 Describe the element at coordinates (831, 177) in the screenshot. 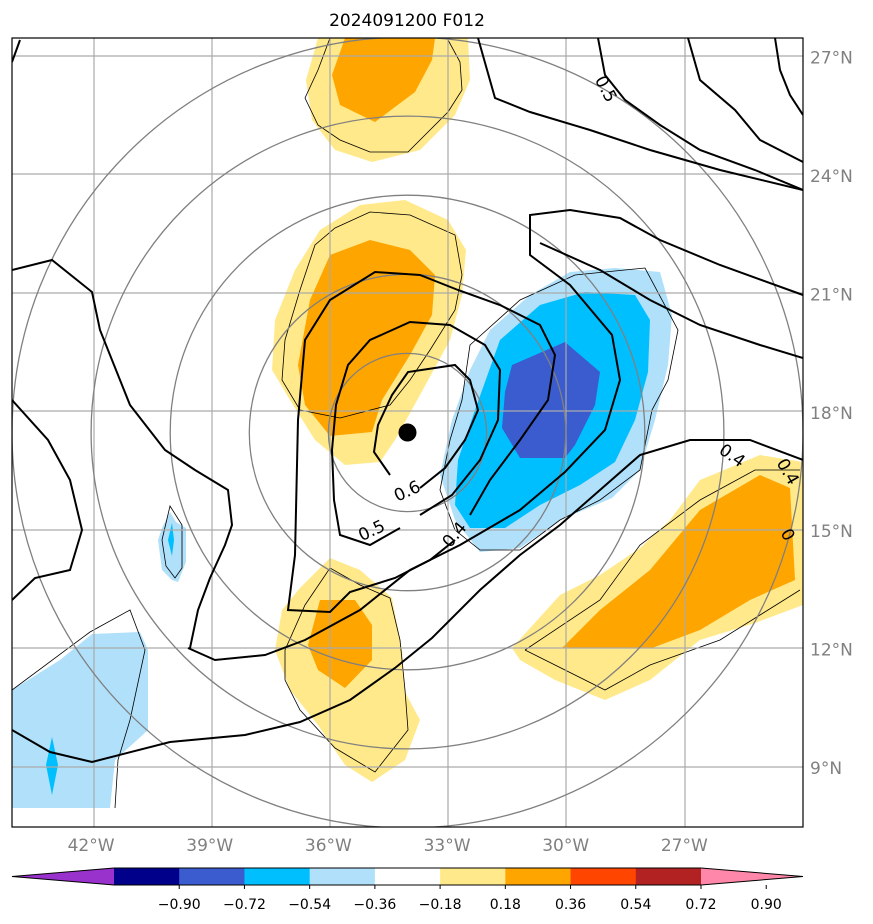

I see `latitude-tick-label: 24°N` at that location.